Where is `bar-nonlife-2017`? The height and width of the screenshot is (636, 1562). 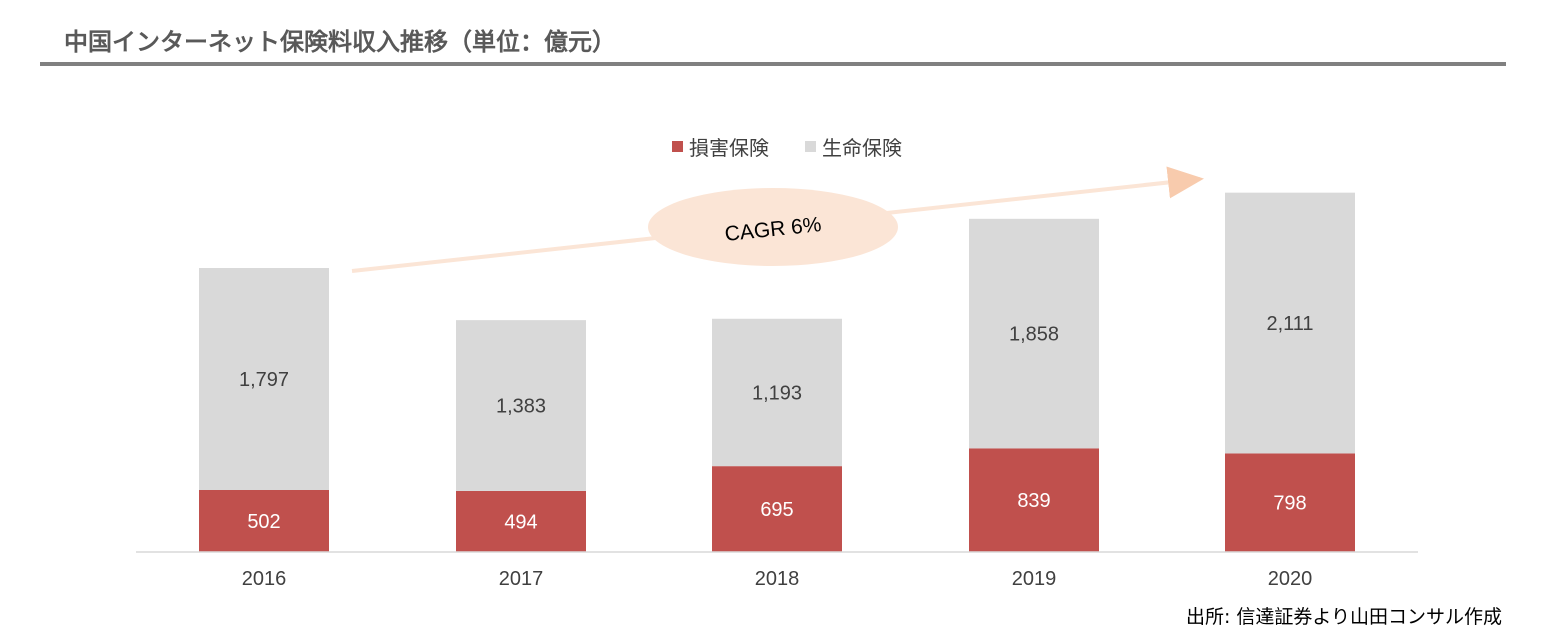
bar-nonlife-2017 is located at coordinates (521, 521).